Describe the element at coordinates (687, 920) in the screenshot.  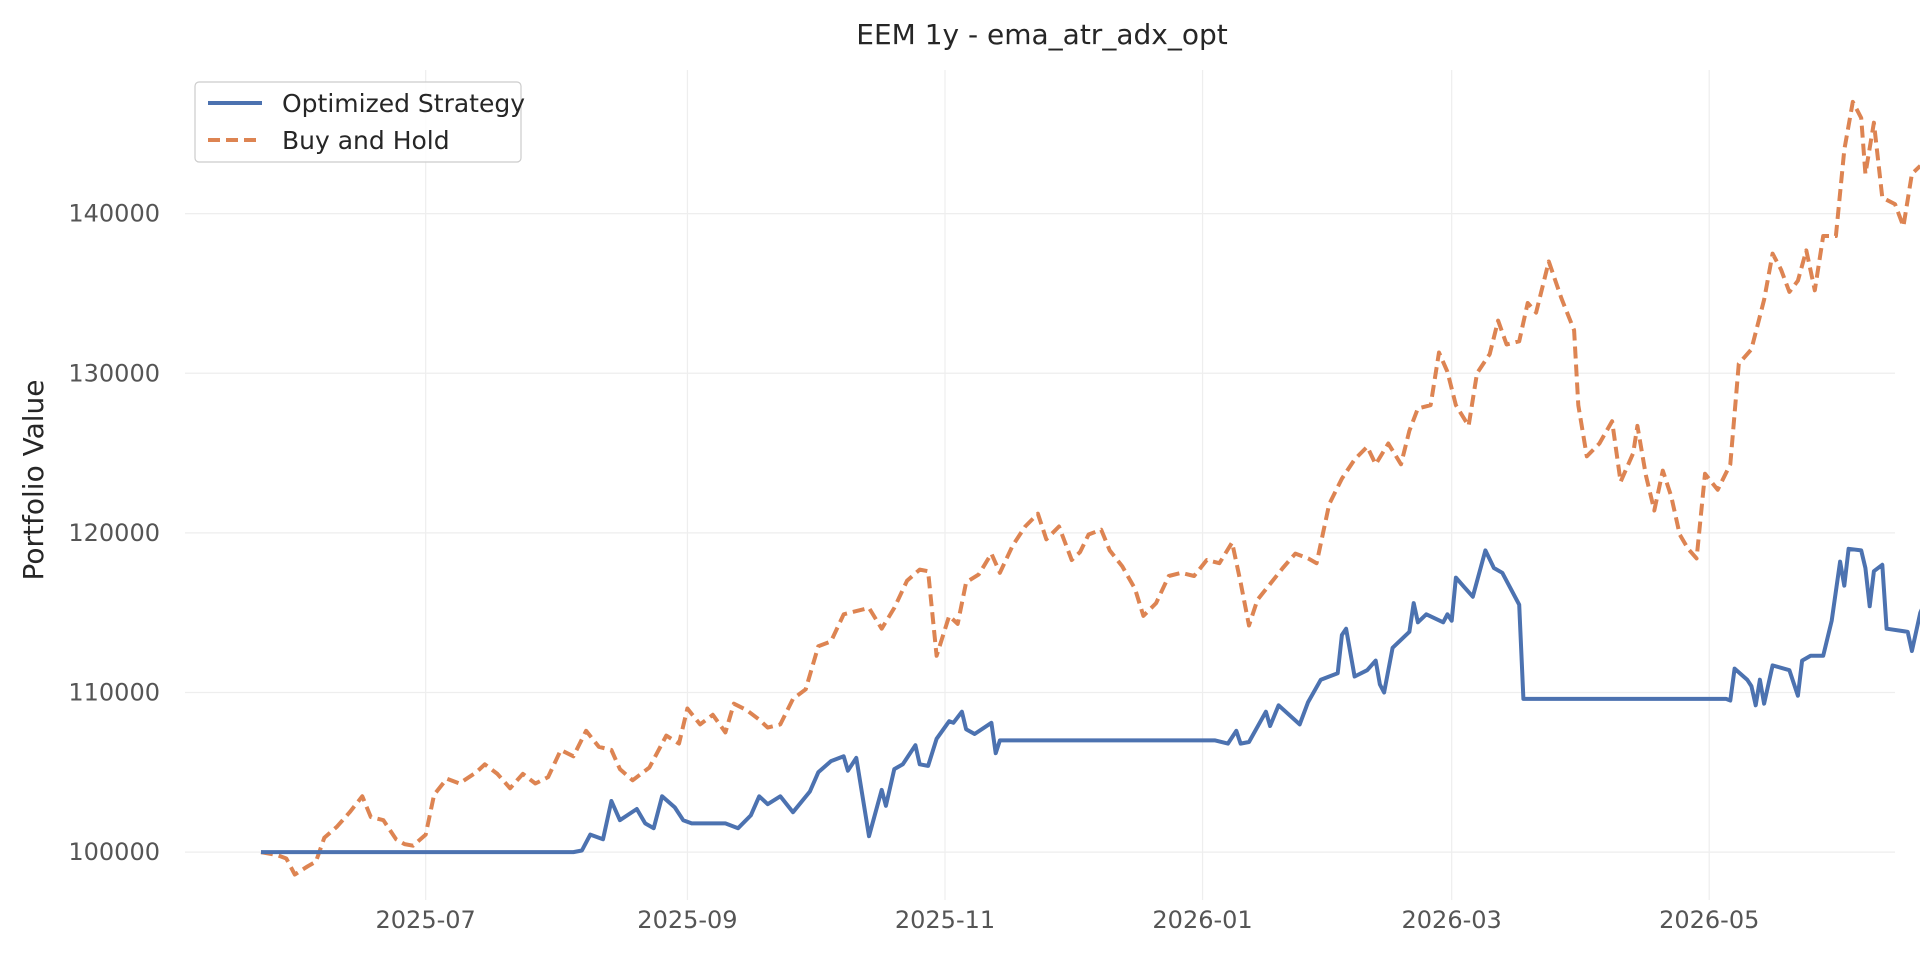
I see `x-tick-label: 2025-09` at that location.